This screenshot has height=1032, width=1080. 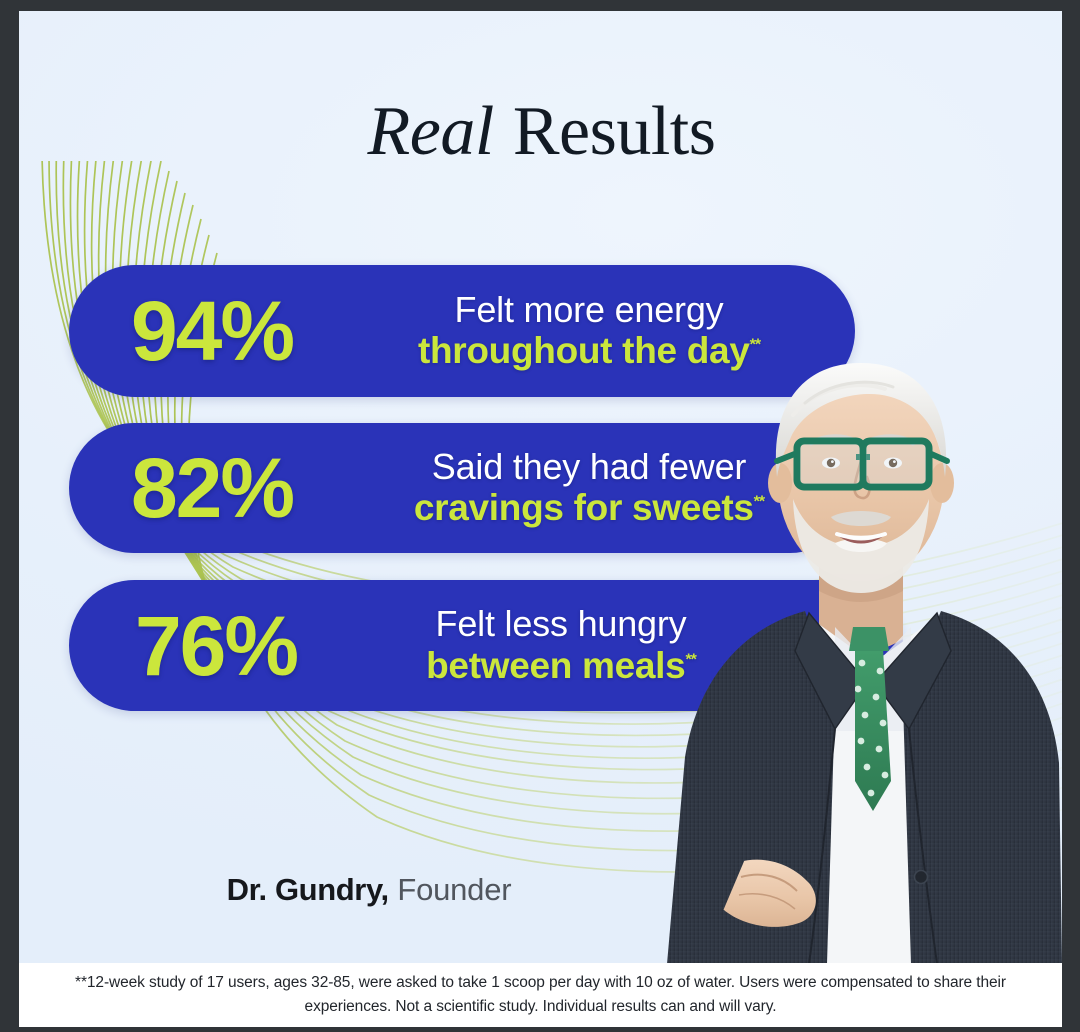 I want to click on stat-percent: 76%, so click(x=216, y=645).